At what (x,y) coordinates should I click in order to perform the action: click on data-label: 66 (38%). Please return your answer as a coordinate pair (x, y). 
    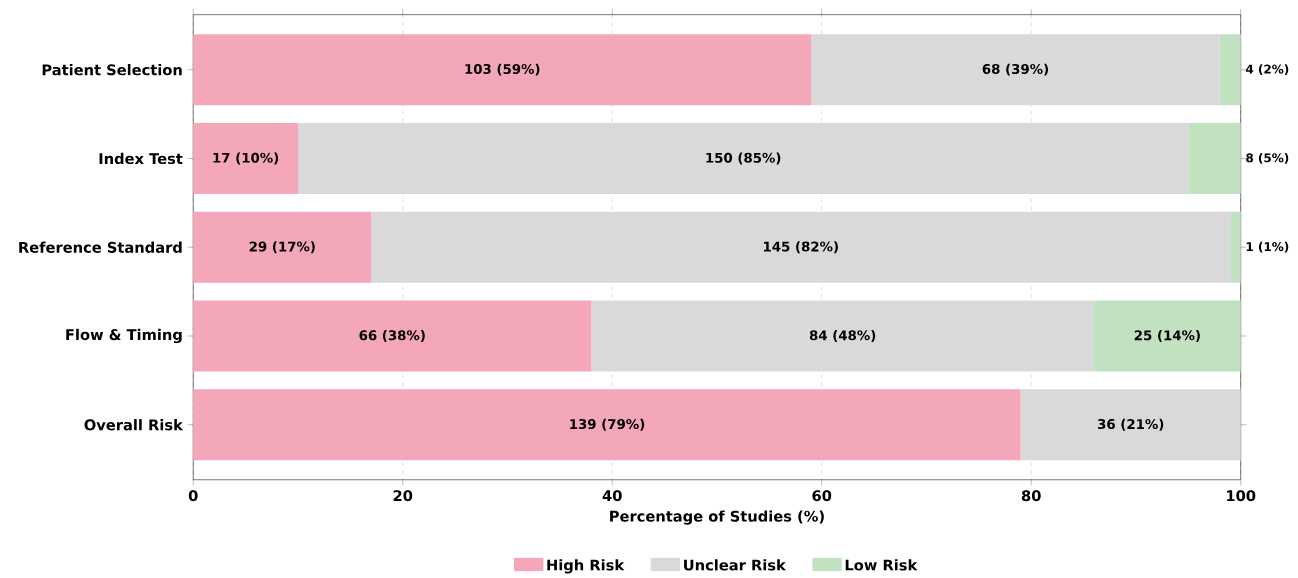
    Looking at the image, I should click on (392, 336).